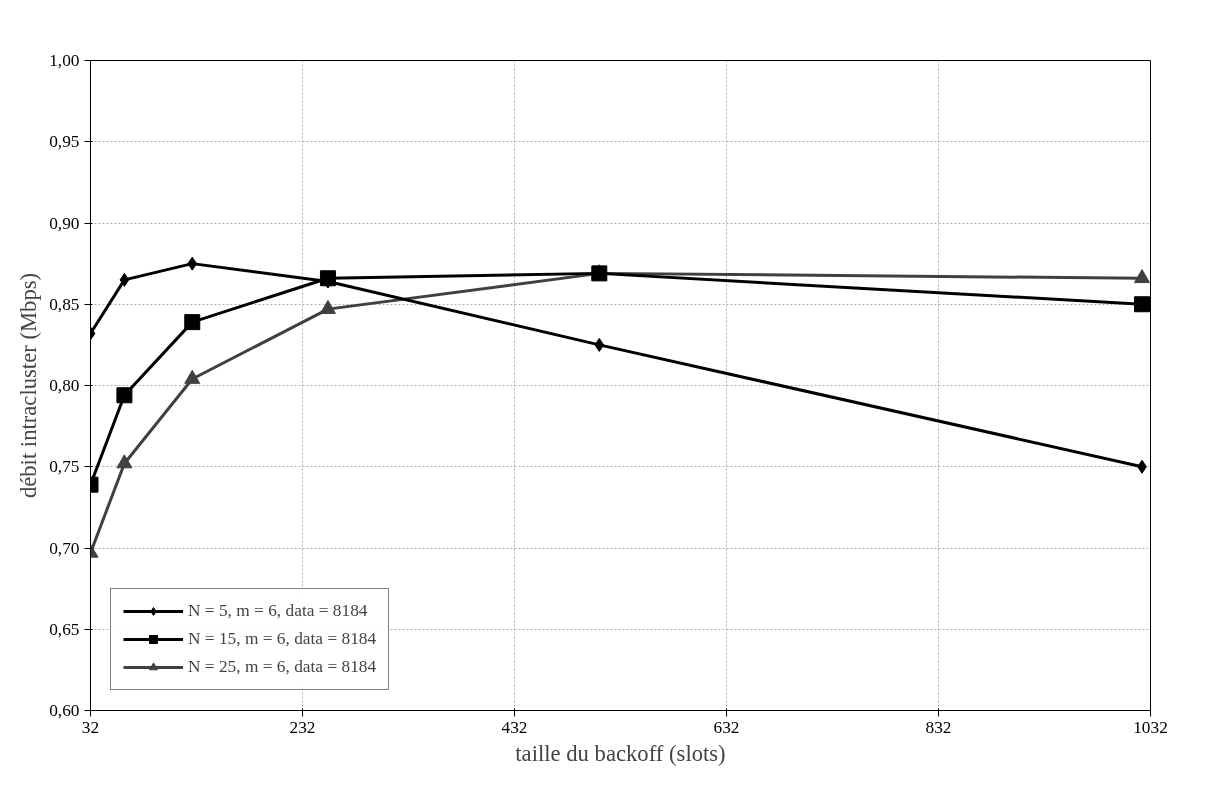 The image size is (1231, 794). Describe the element at coordinates (64, 60) in the screenshot. I see `y-tick-label: 1,00` at that location.